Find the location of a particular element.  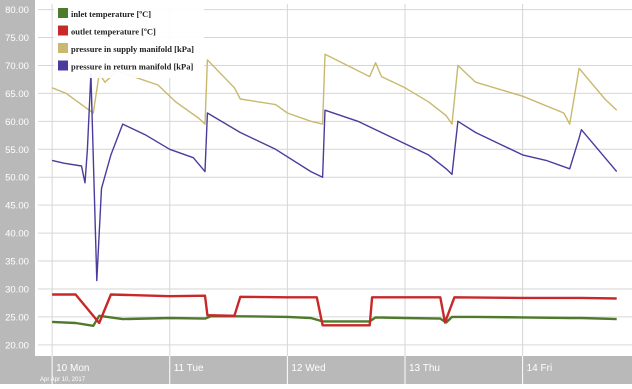

x-tick-label: 14 Fri is located at coordinates (540, 368).